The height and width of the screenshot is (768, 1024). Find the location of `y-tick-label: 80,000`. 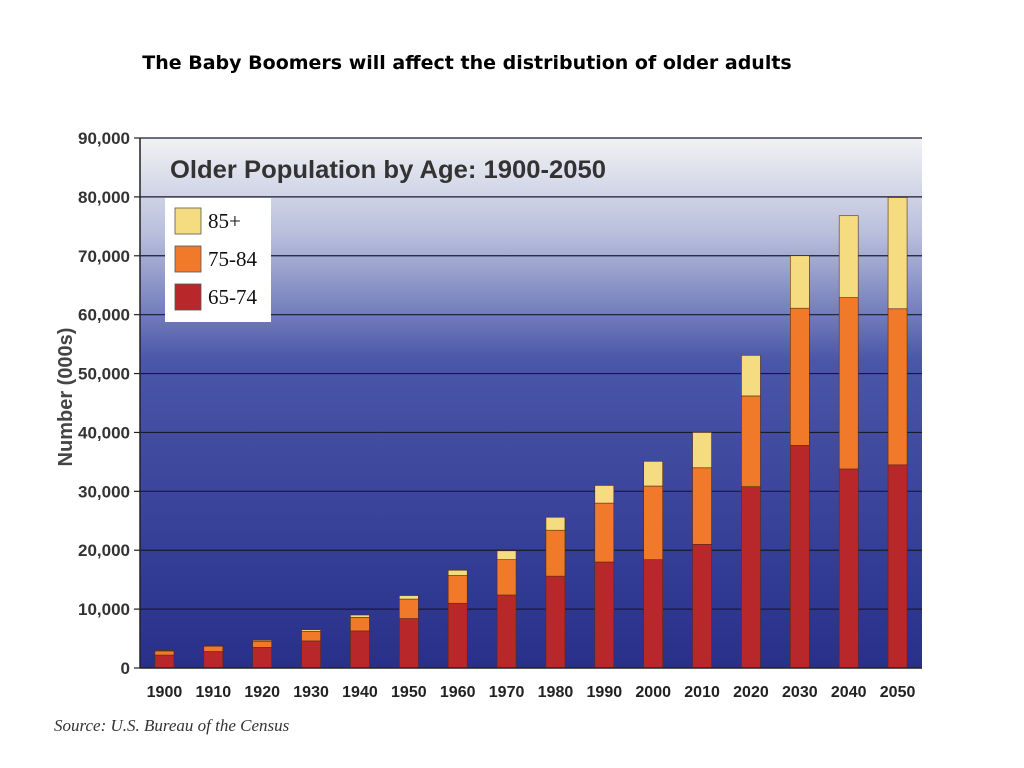

y-tick-label: 80,000 is located at coordinates (104, 197).